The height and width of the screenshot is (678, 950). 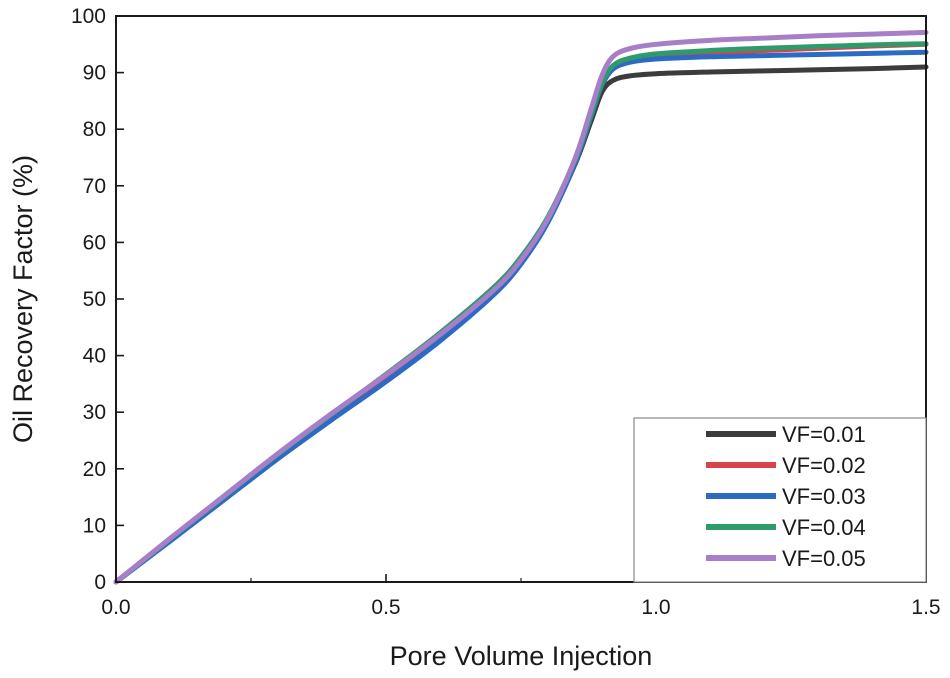 I want to click on x-axis-title: Pore Volume Injection, so click(x=521, y=656).